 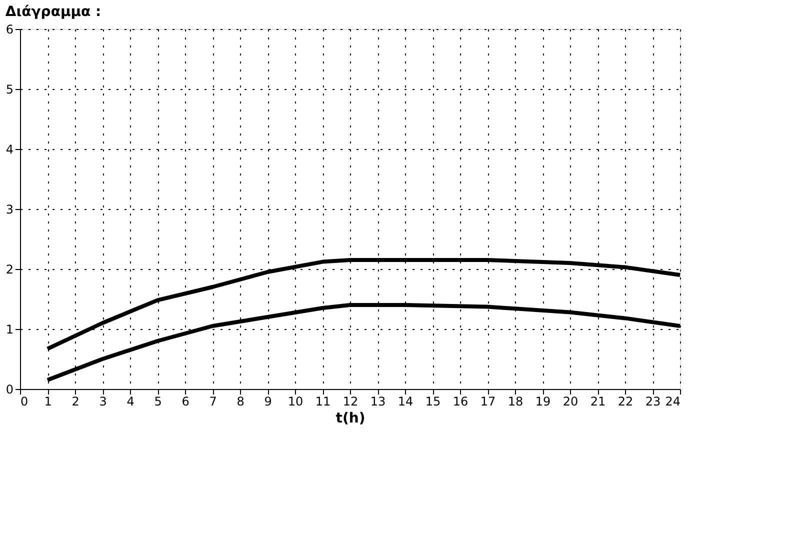 I want to click on x-tick-label: 21, so click(x=598, y=401).